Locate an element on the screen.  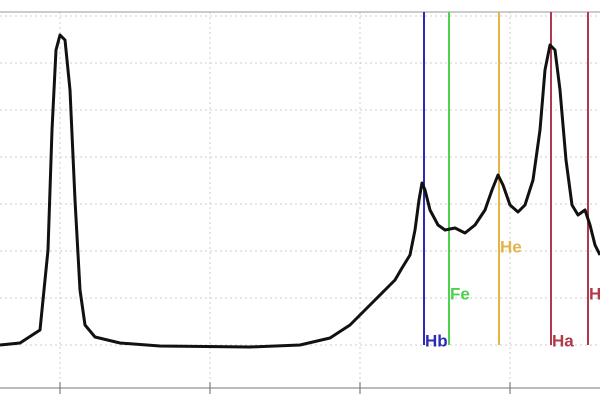
marker-label: H is located at coordinates (594, 293).